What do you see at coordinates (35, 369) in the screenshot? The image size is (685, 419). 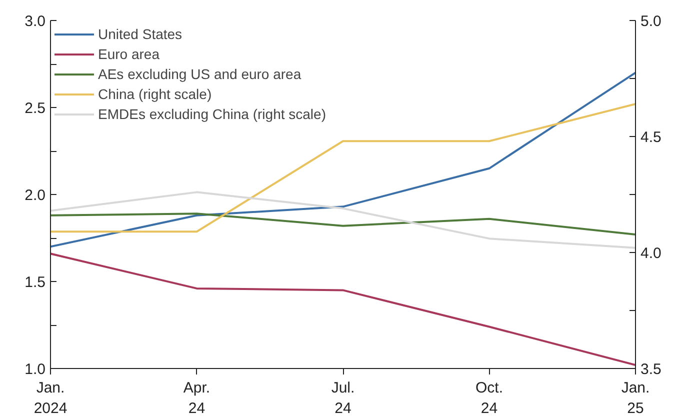 I see `y-tick-label: 1.0` at bounding box center [35, 369].